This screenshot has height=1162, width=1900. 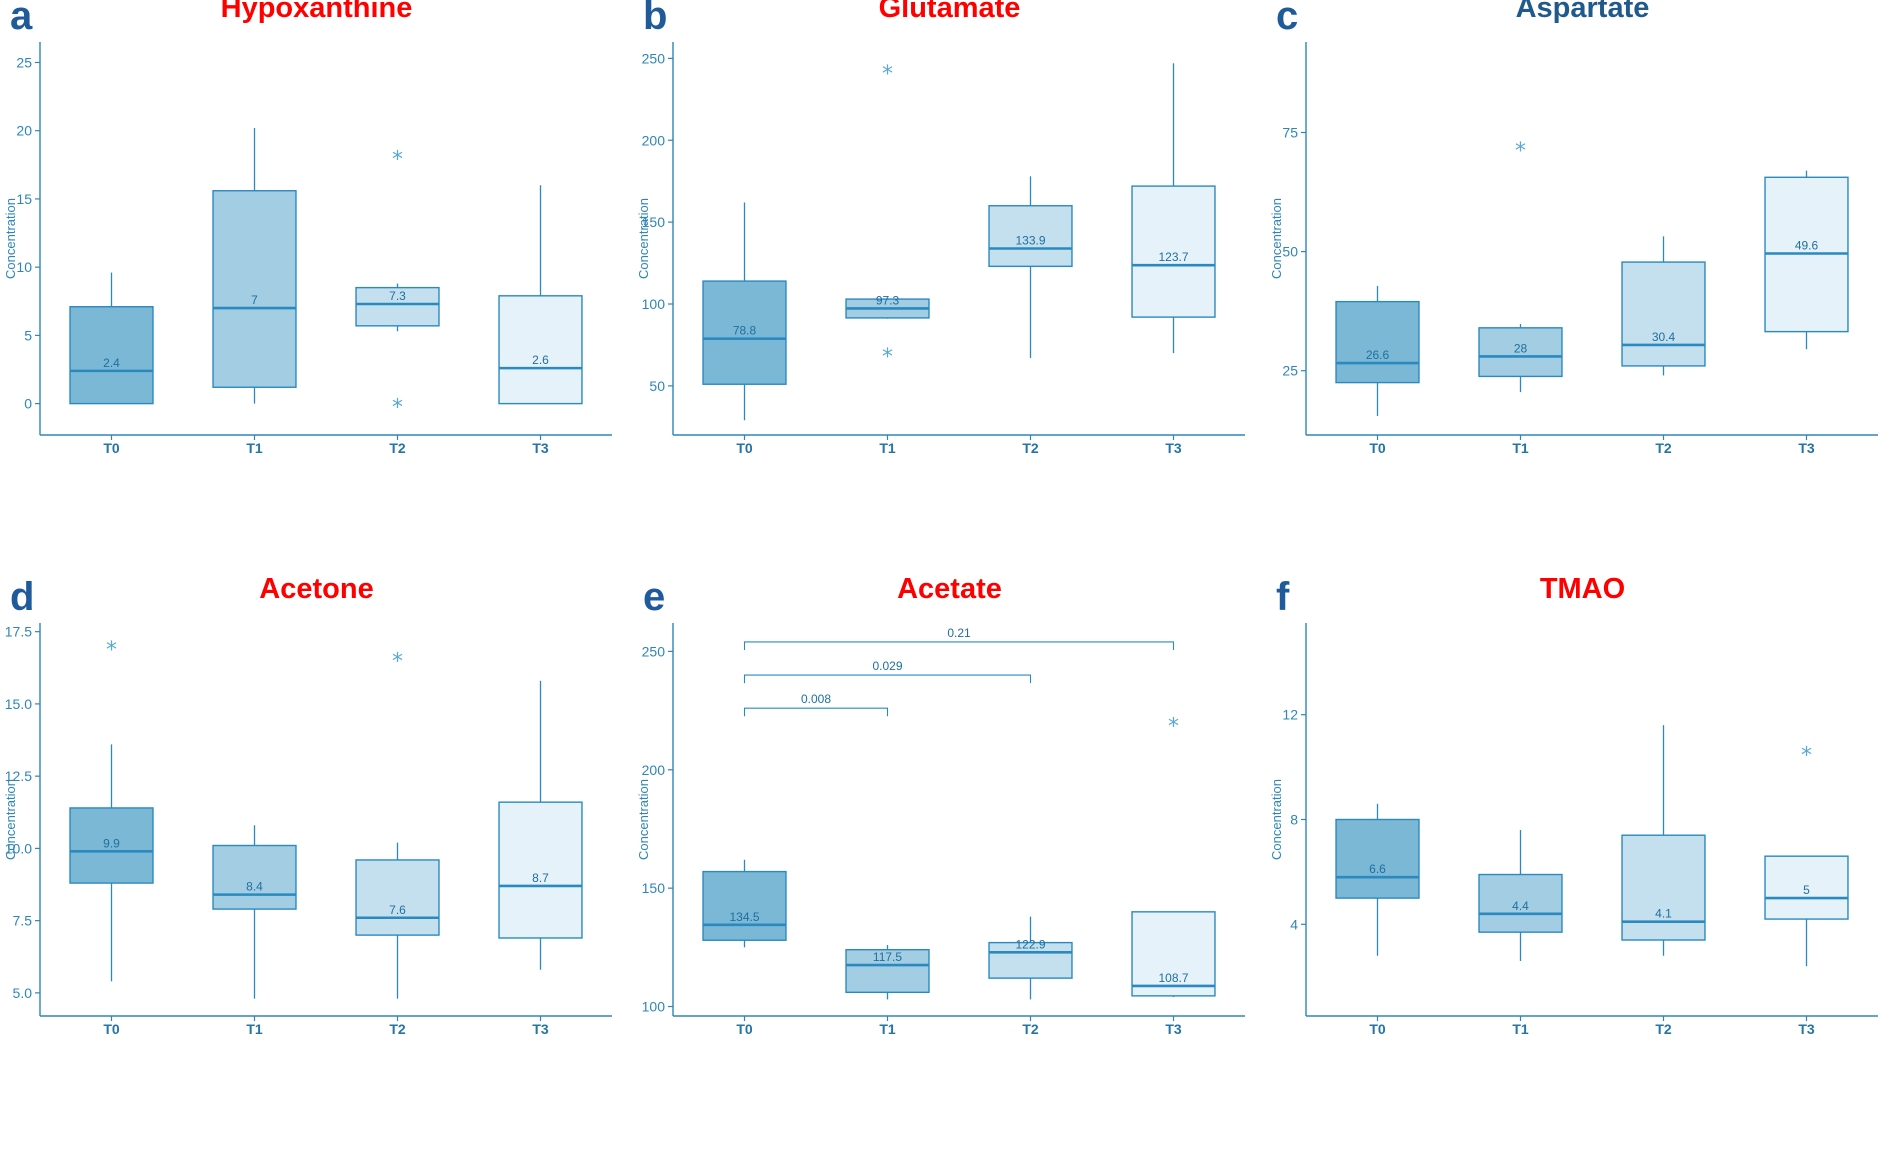 I want to click on y-tick-label: 200, so click(x=654, y=770).